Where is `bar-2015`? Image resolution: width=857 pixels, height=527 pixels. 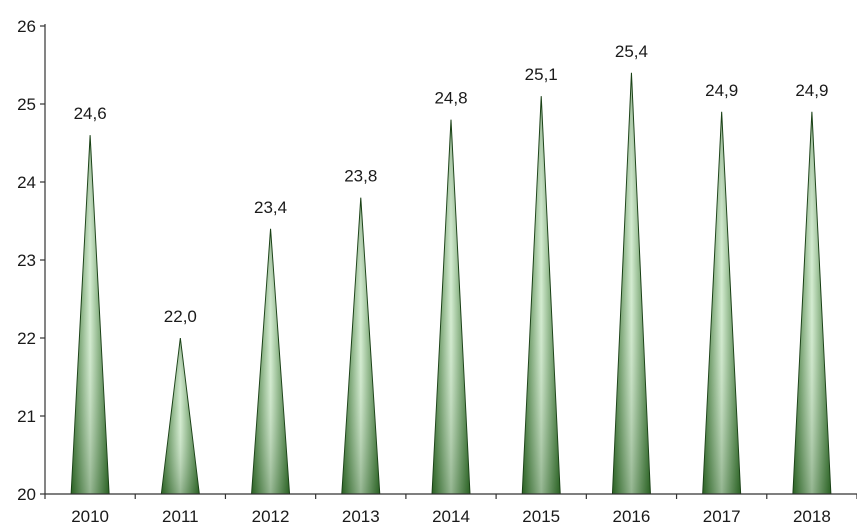 bar-2015 is located at coordinates (541, 295).